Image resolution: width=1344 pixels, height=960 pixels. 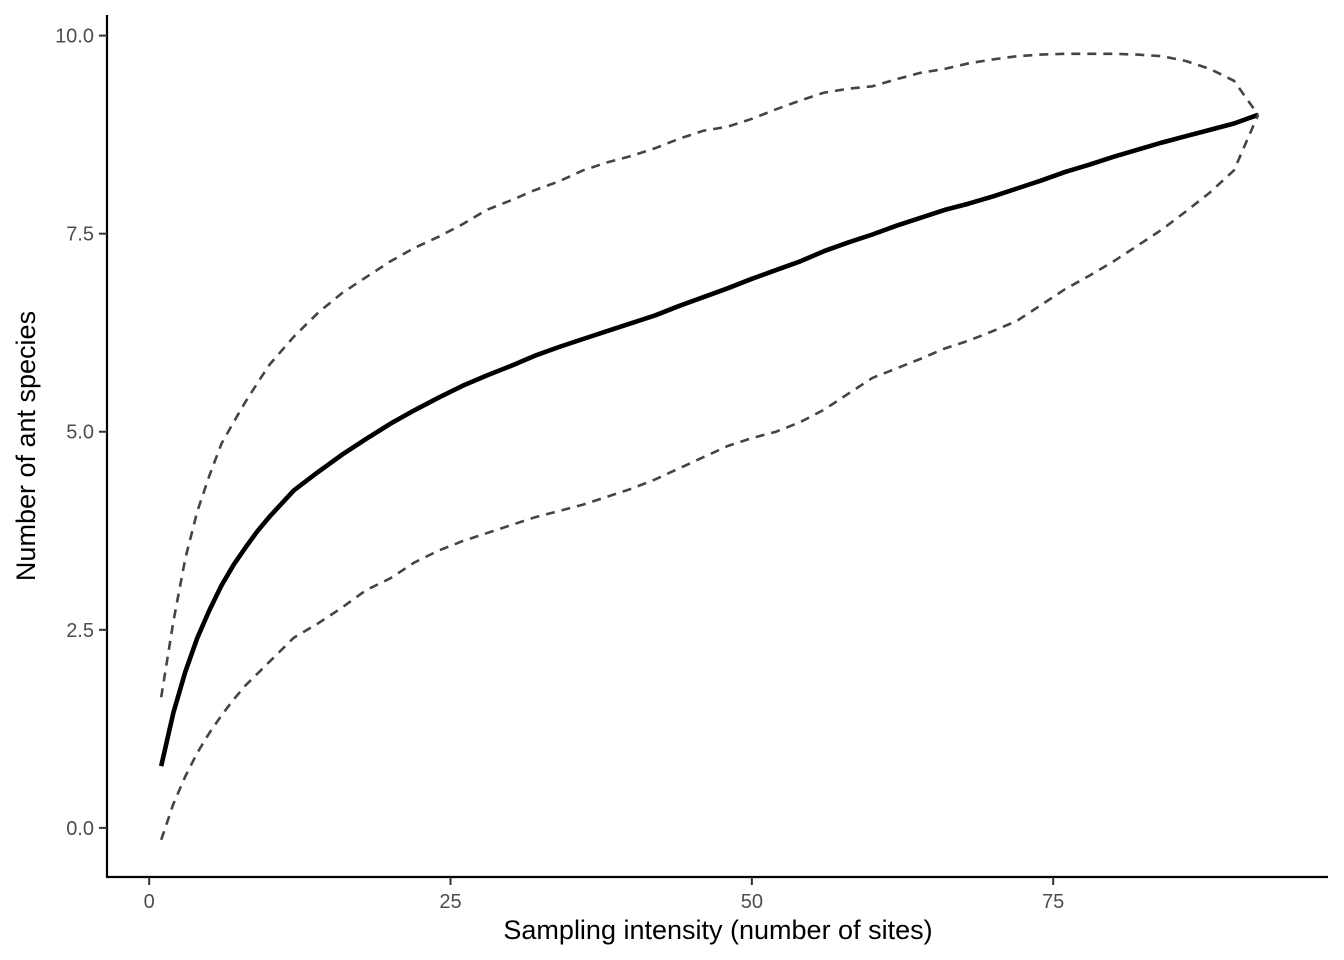 I want to click on y-tick-label: 0.0, so click(x=80, y=829).